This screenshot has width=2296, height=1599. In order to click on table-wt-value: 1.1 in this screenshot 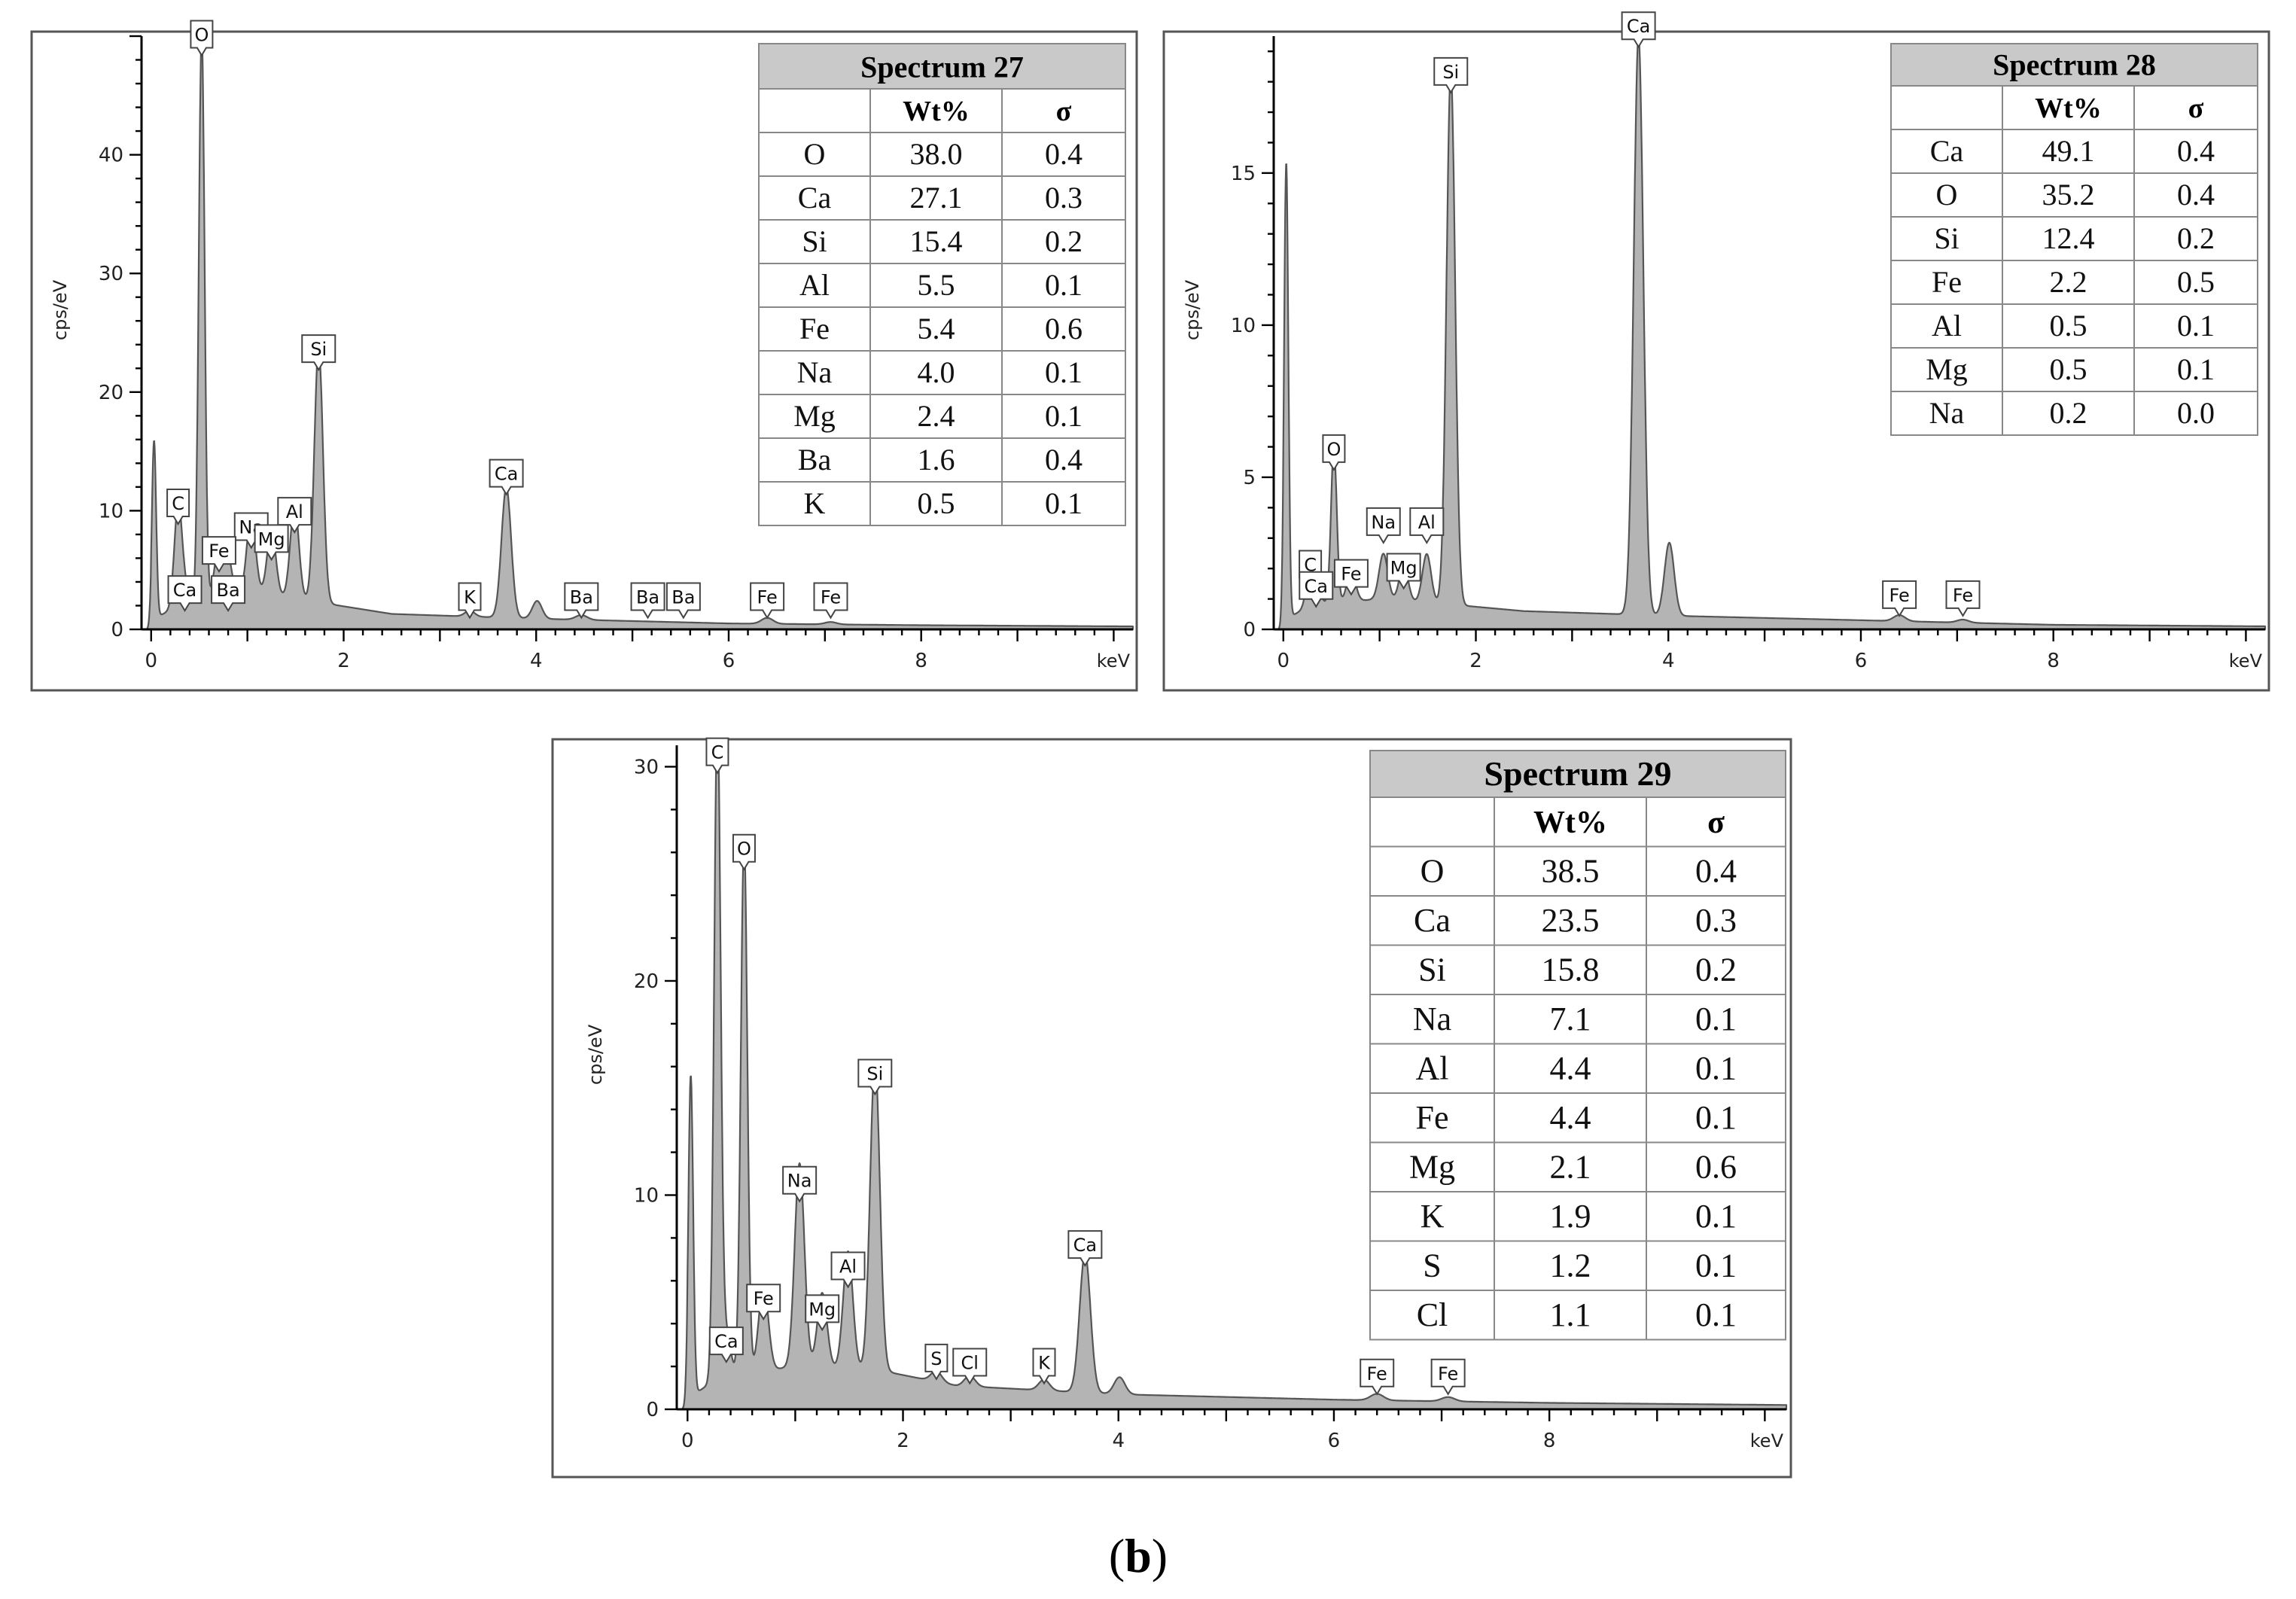, I will do `click(1570, 1314)`.